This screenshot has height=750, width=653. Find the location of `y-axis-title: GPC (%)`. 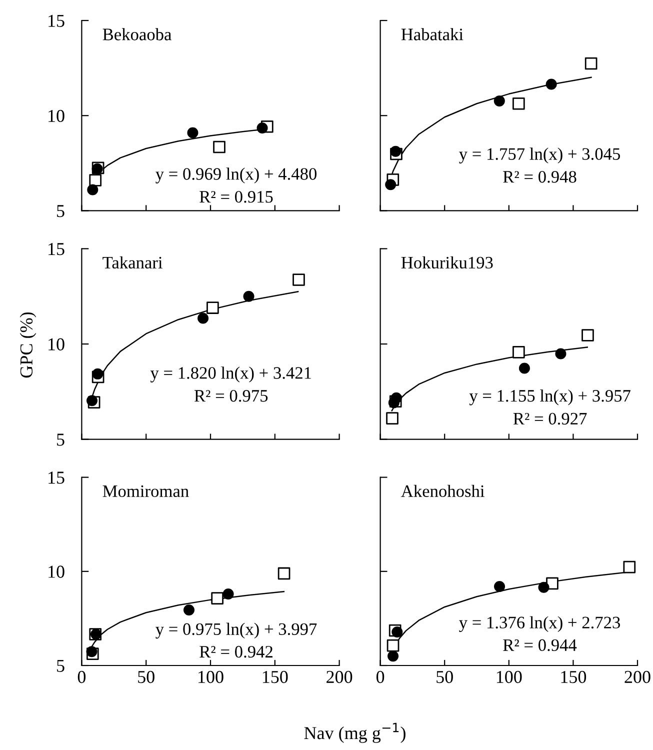

y-axis-title: GPC (%) is located at coordinates (28, 345).